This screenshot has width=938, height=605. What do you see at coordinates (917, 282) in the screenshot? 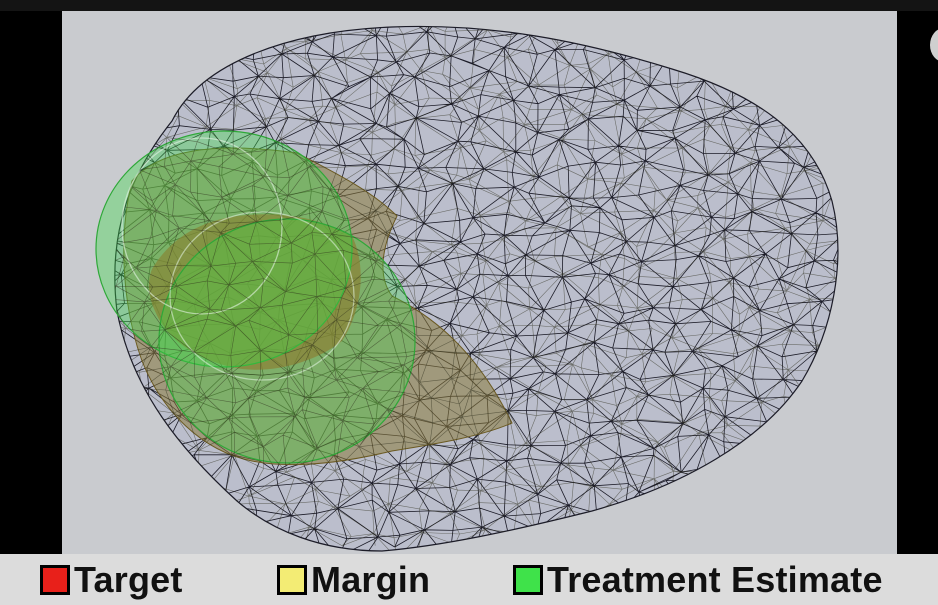
I see `right-letterbox` at bounding box center [917, 282].